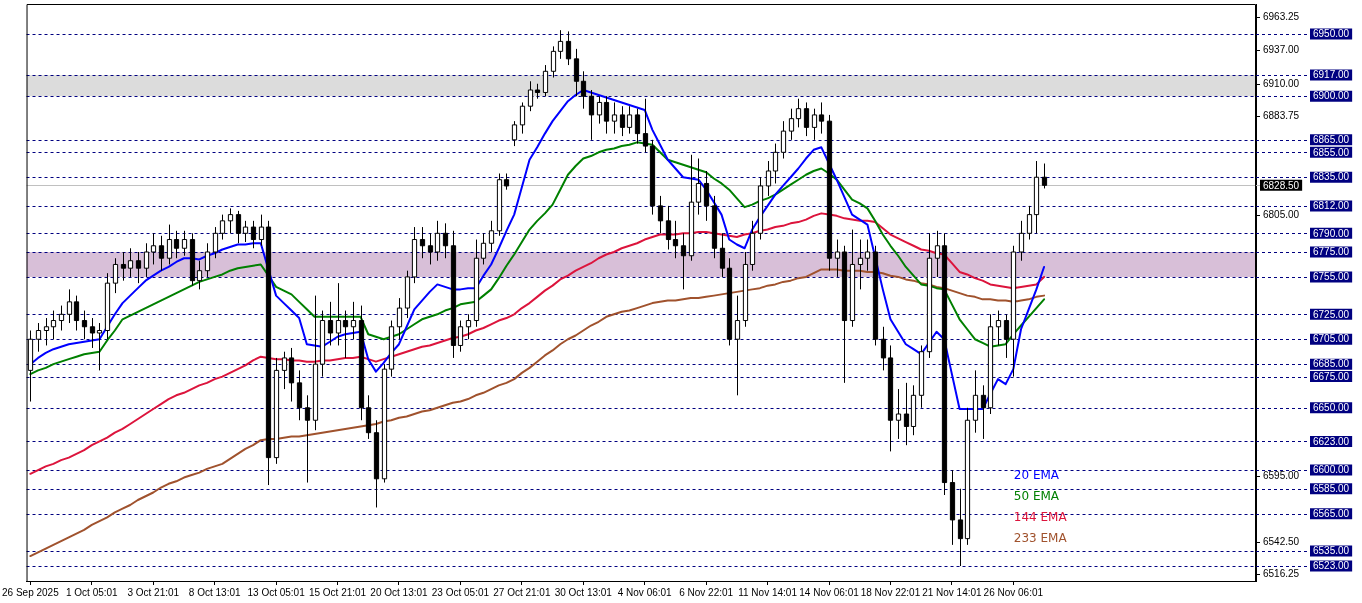 This screenshot has height=603, width=1362. Describe the element at coordinates (1040, 517) in the screenshot. I see `text: 144 EMA` at that location.